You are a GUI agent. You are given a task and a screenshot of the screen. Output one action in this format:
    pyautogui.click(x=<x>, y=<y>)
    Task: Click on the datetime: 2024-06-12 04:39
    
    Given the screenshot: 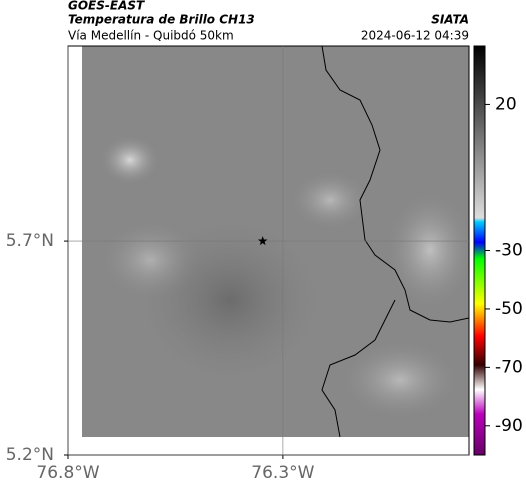 What is the action you would take?
    pyautogui.click(x=415, y=36)
    